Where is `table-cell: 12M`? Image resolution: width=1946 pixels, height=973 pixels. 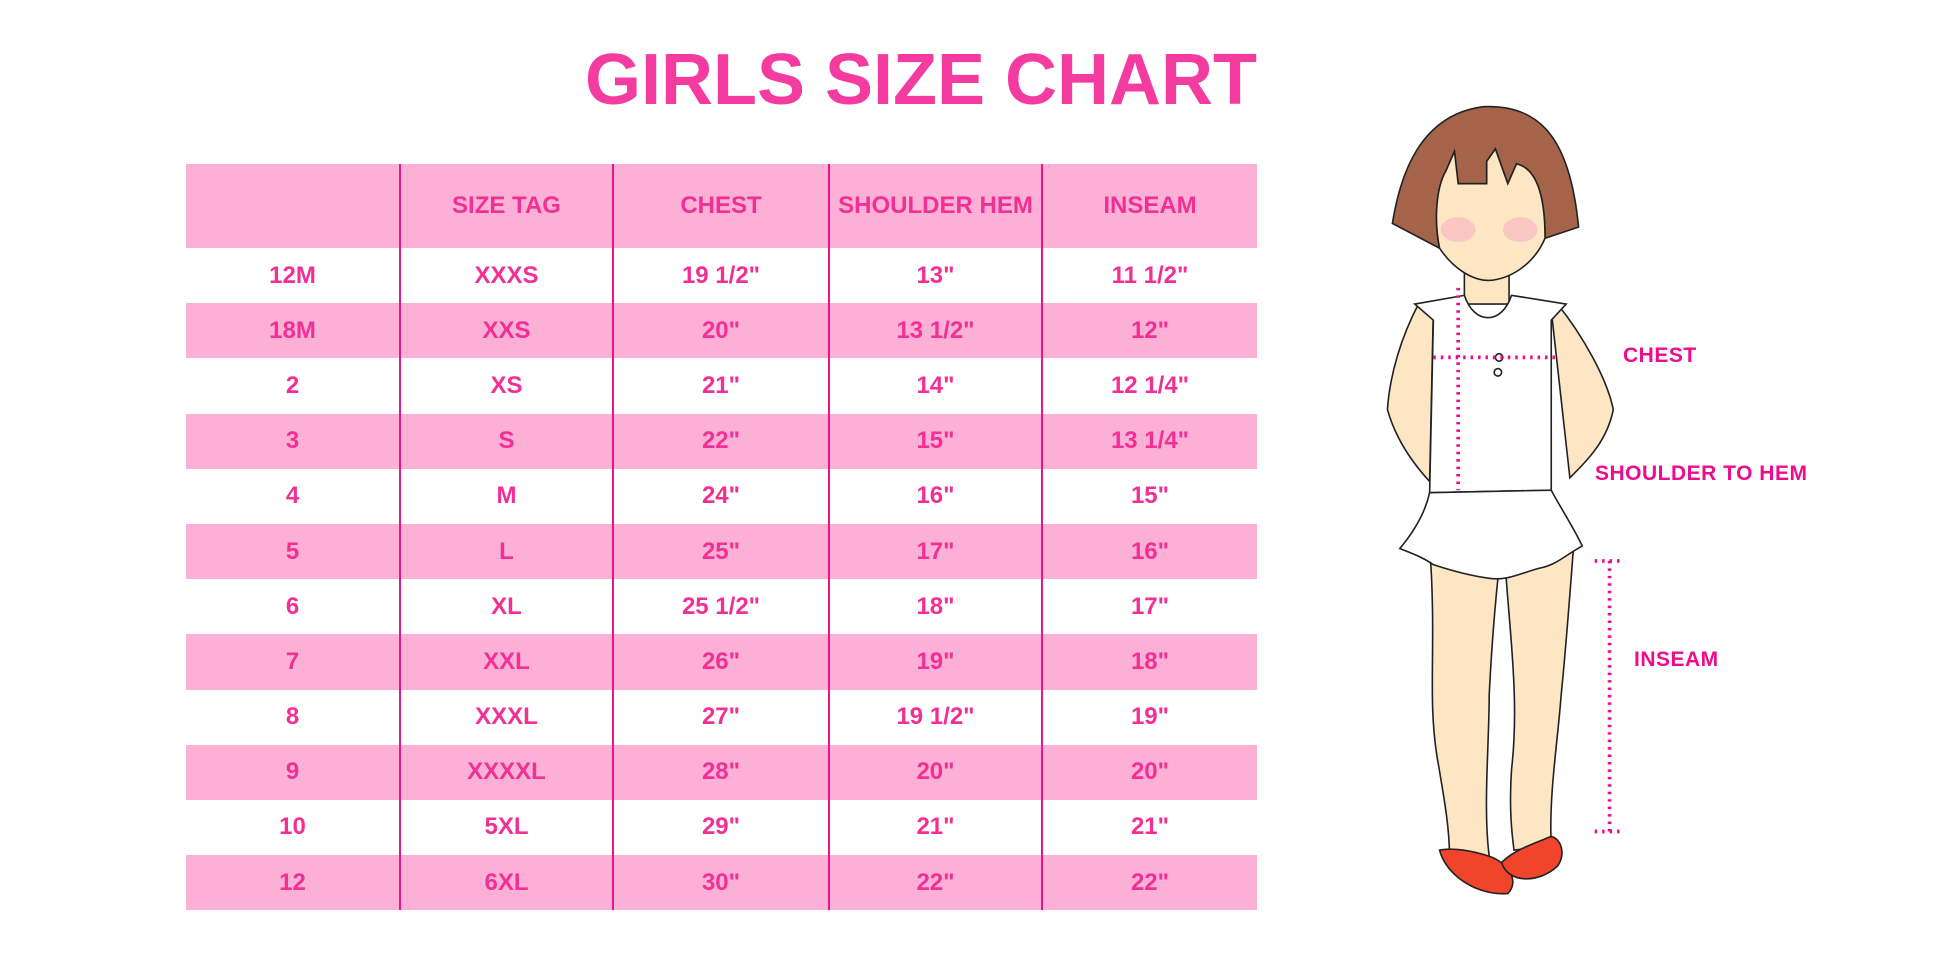 table-cell: 12M is located at coordinates (292, 275).